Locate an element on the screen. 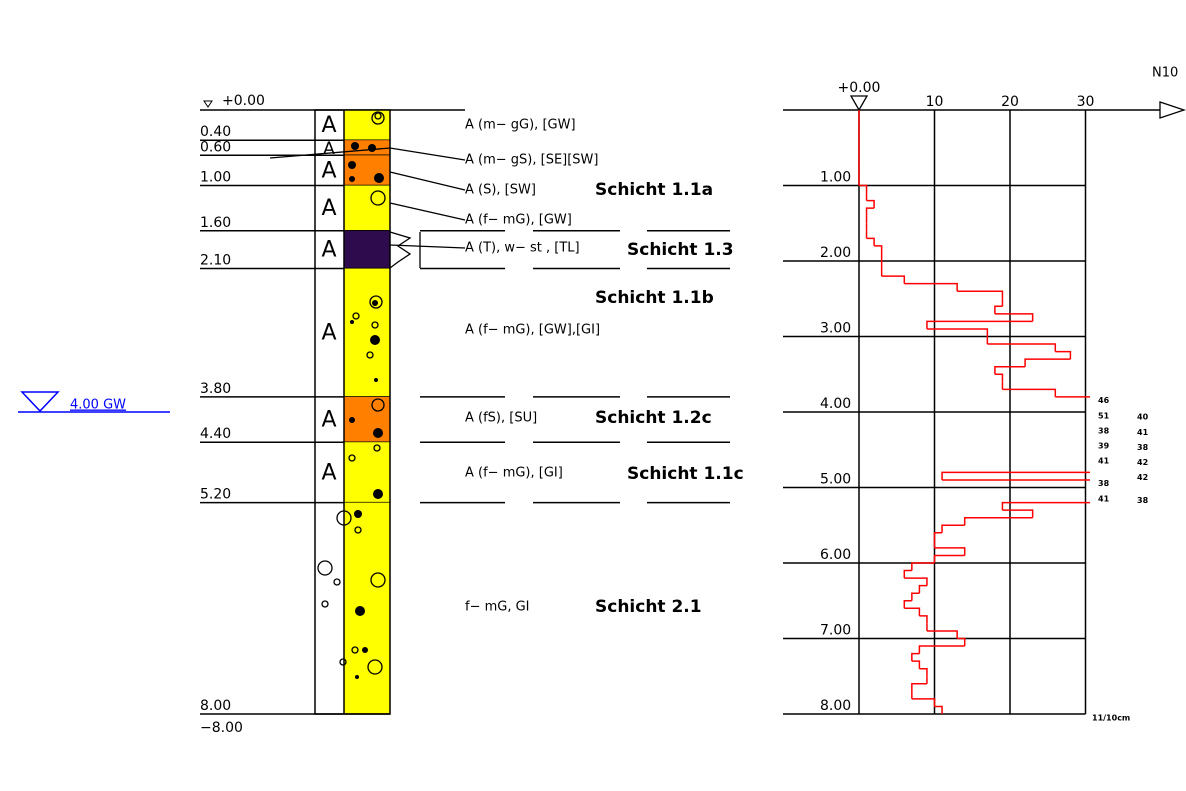 The image size is (1186, 791). layer-description: A (S), [SW] is located at coordinates (500, 190).